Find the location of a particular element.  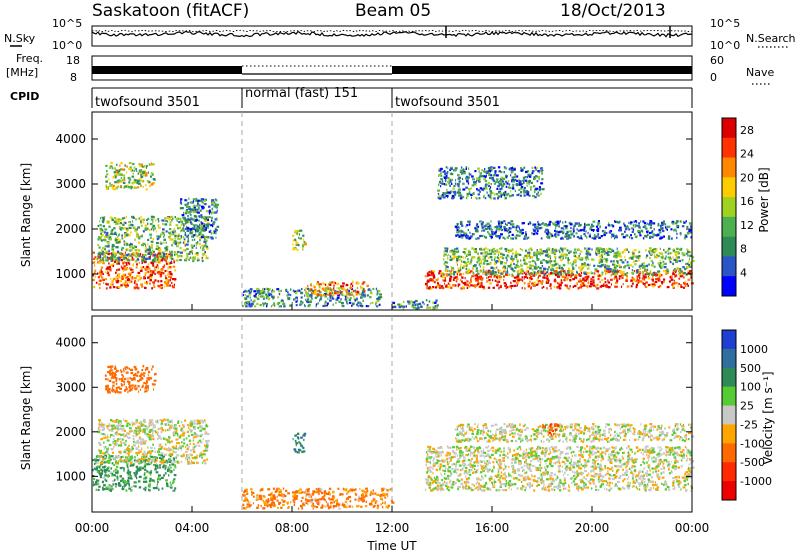

beam-title: Beam 05 is located at coordinates (393, 11).